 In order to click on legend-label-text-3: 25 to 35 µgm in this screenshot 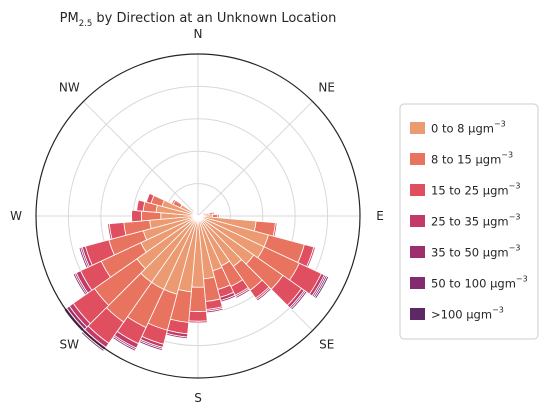, I will do `click(470, 222)`.